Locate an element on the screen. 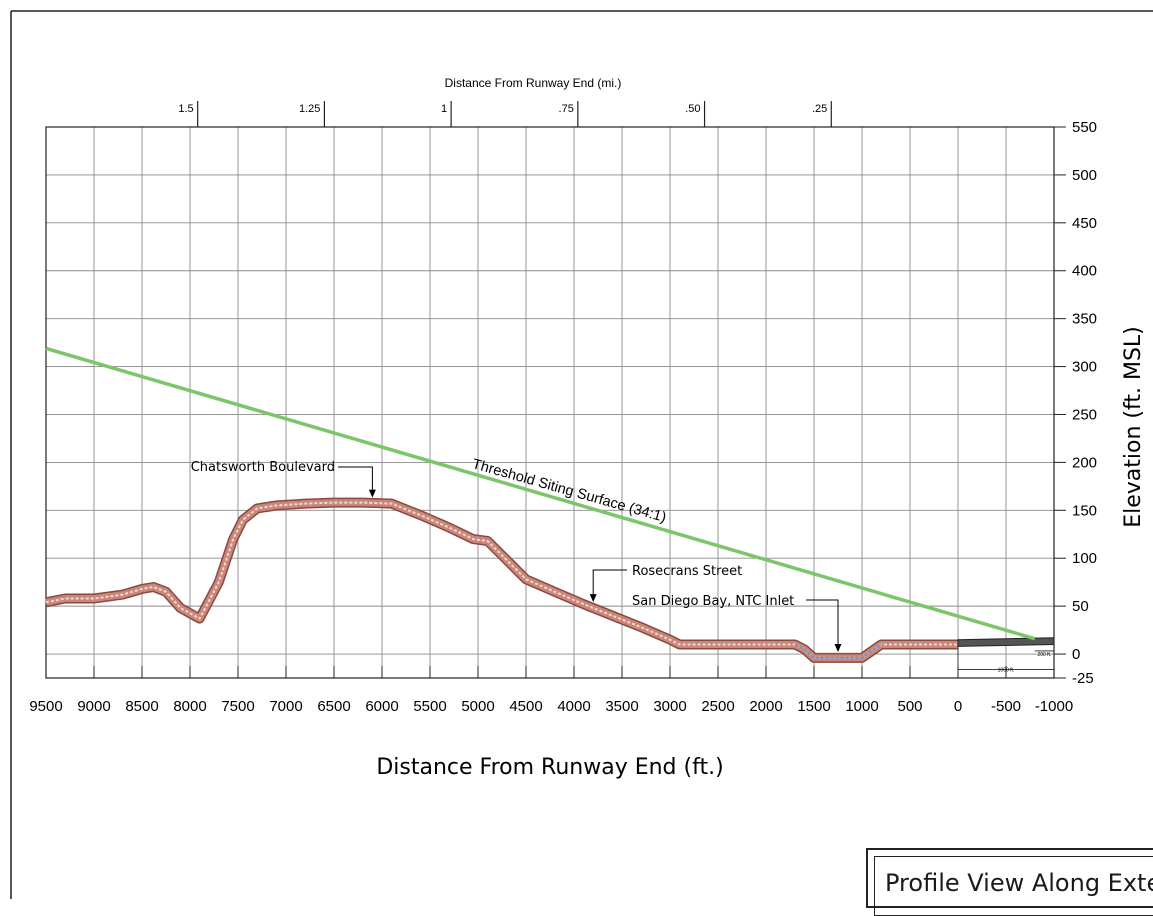 The width and height of the screenshot is (1153, 916). terrain-profile-hatch is located at coordinates (501, 580).